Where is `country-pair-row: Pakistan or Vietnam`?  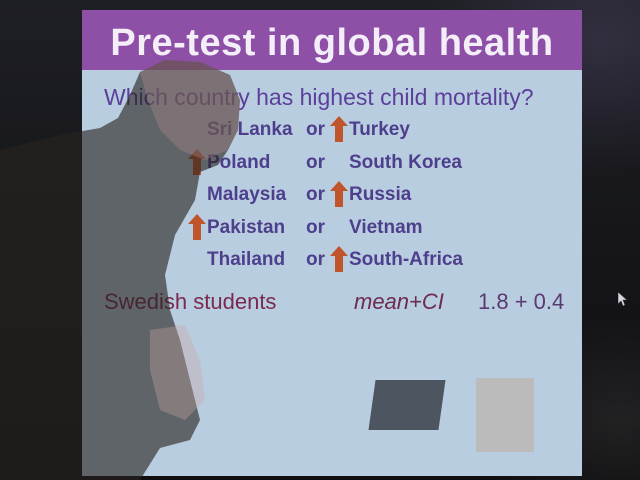 country-pair-row: Pakistan or Vietnam is located at coordinates (332, 229).